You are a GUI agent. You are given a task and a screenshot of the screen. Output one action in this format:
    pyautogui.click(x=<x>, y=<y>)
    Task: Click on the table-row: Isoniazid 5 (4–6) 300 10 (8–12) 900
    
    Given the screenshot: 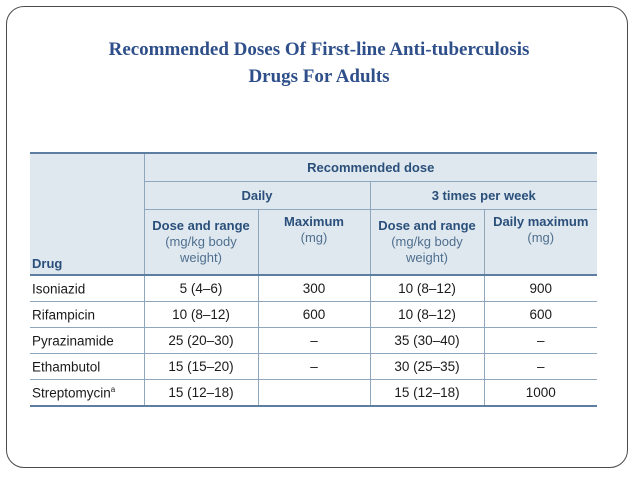 What is the action you would take?
    pyautogui.click(x=313, y=288)
    